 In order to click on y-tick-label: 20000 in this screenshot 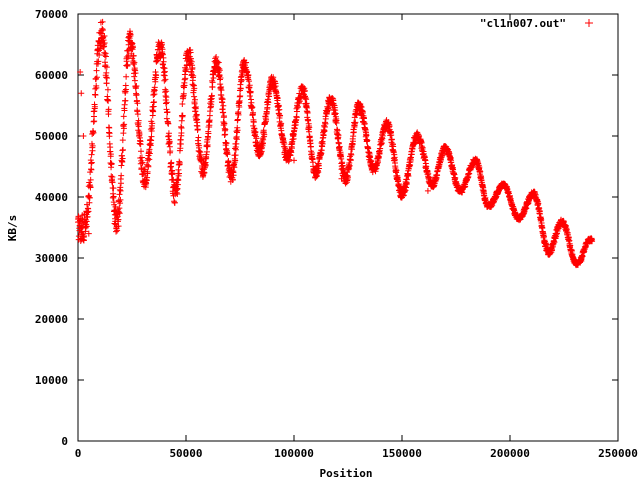, I will do `click(51, 319)`.